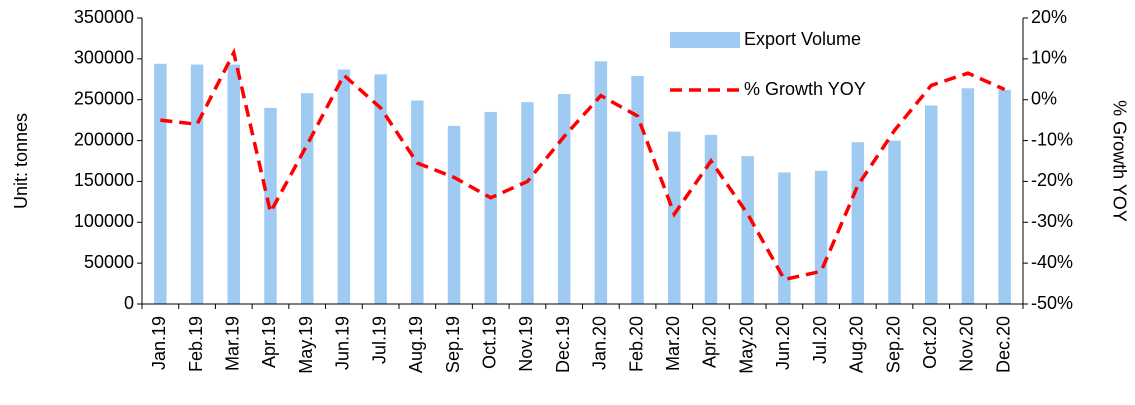 This screenshot has width=1135, height=405. What do you see at coordinates (104, 17) in the screenshot?
I see `y-tick-label: 350000` at bounding box center [104, 17].